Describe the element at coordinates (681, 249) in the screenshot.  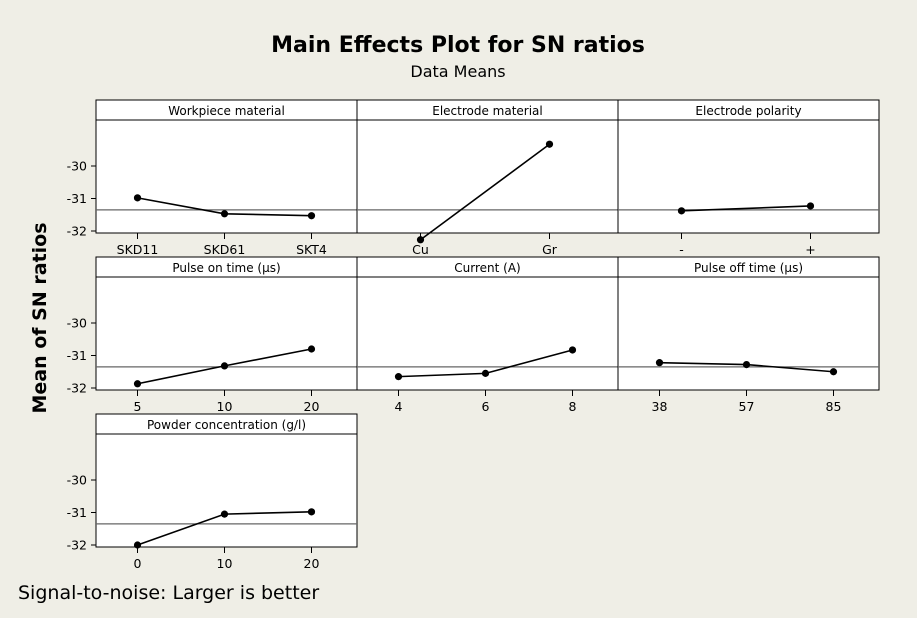
I see `x-tick-label: -` at that location.